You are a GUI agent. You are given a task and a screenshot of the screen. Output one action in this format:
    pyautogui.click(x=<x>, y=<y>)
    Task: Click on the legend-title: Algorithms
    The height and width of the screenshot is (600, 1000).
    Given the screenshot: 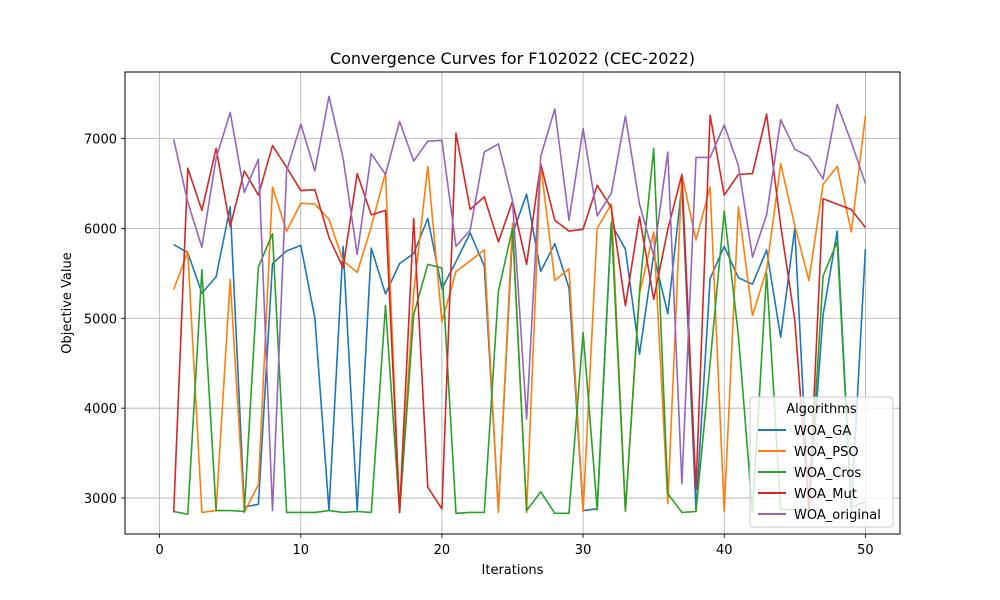 What is the action you would take?
    pyautogui.click(x=821, y=409)
    